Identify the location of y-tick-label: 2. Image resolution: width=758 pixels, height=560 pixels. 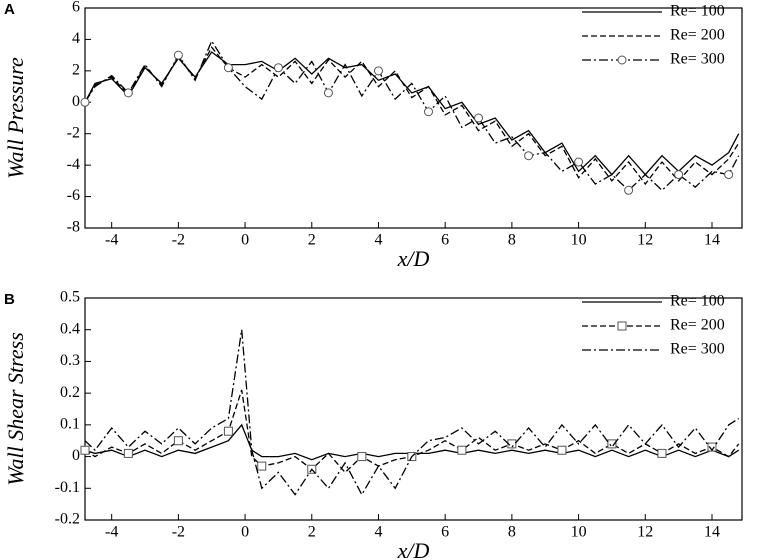
(76, 70).